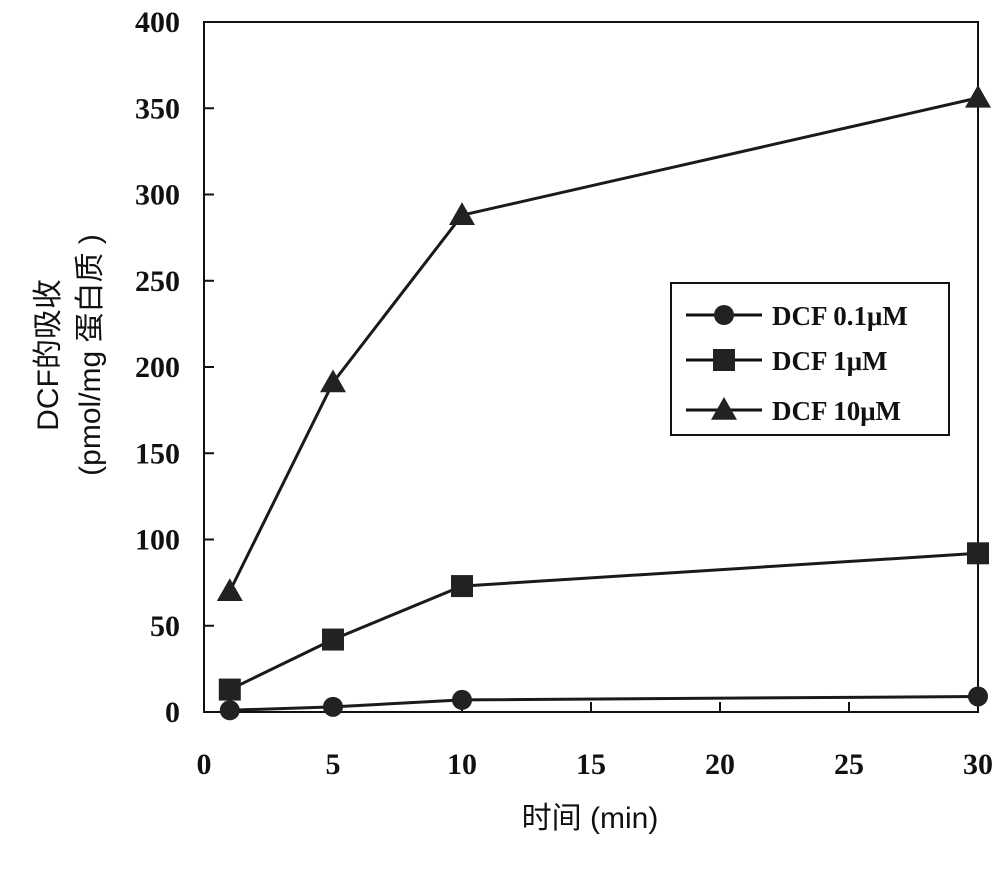 This screenshot has width=1000, height=884. Describe the element at coordinates (157, 540) in the screenshot. I see `y-tick-label: 100` at that location.